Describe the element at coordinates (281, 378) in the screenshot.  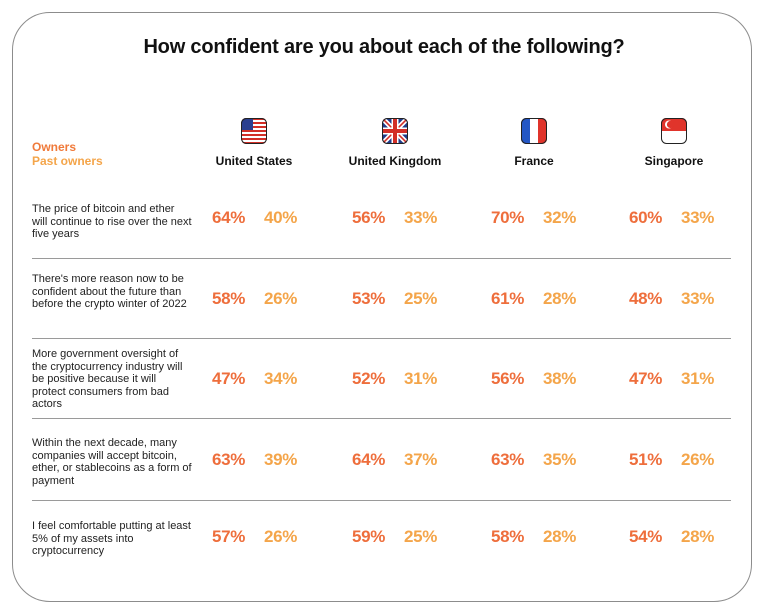
I see `value-past-owners: 34%` at that location.